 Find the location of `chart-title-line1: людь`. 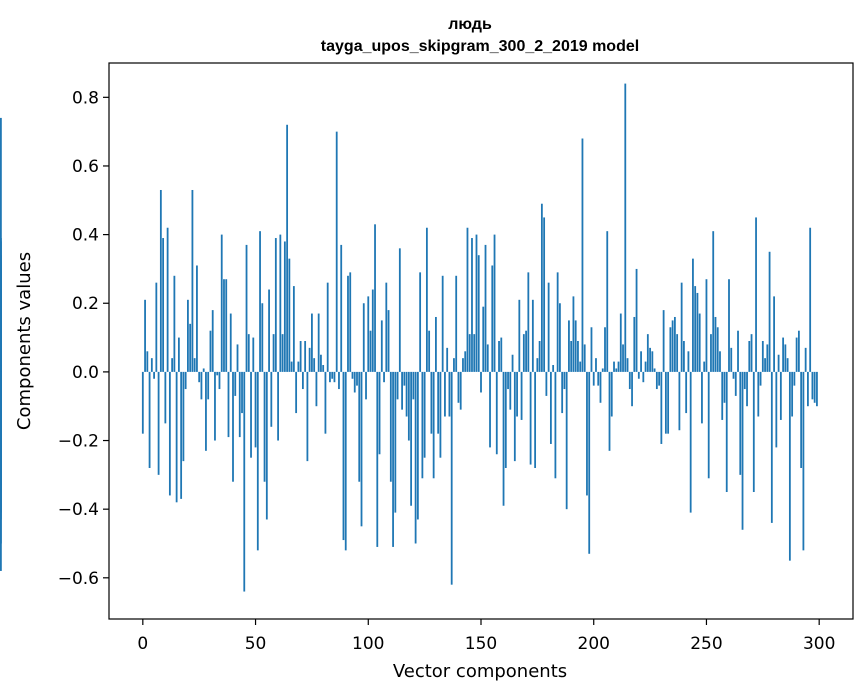

chart-title-line1: людь is located at coordinates (470, 24).